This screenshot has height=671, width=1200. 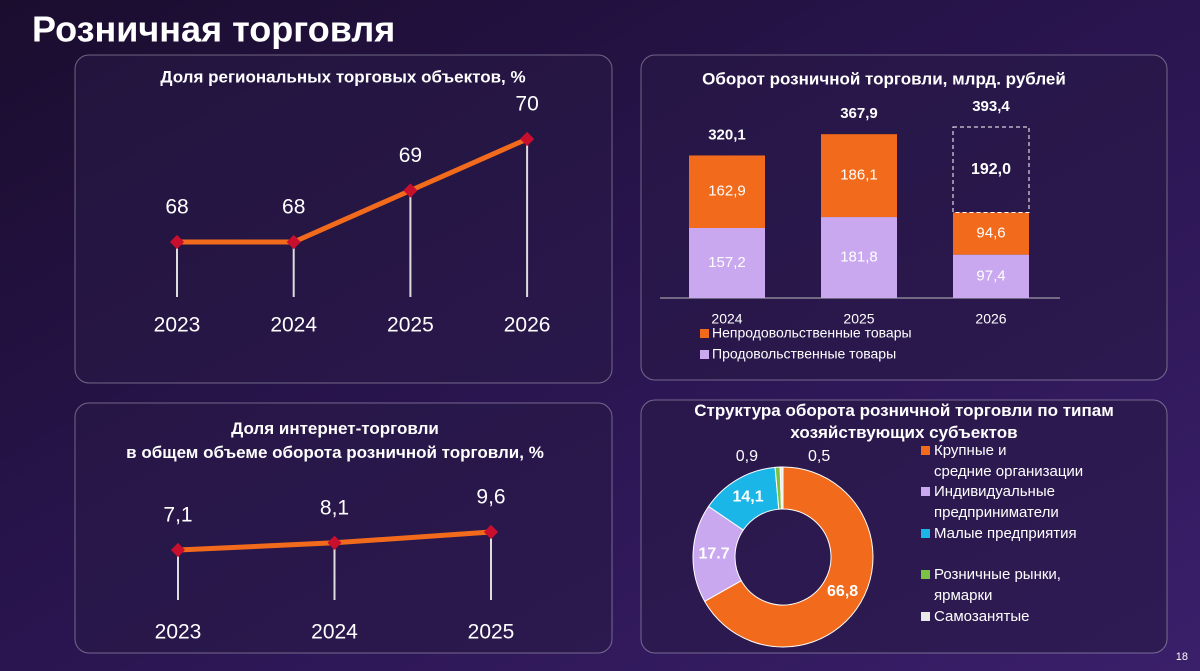 I want to click on chart-title: Доля региональных торговых объектов, %, so click(x=342, y=76).